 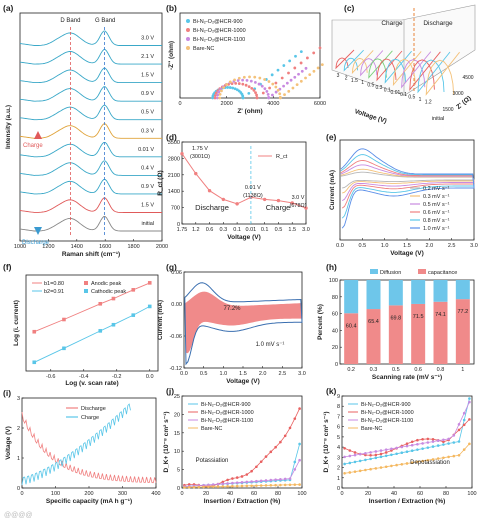 What do you see at coordinates (181, 494) in the screenshot?
I see `diff-j-x-tick-label: 0` at bounding box center [181, 494].